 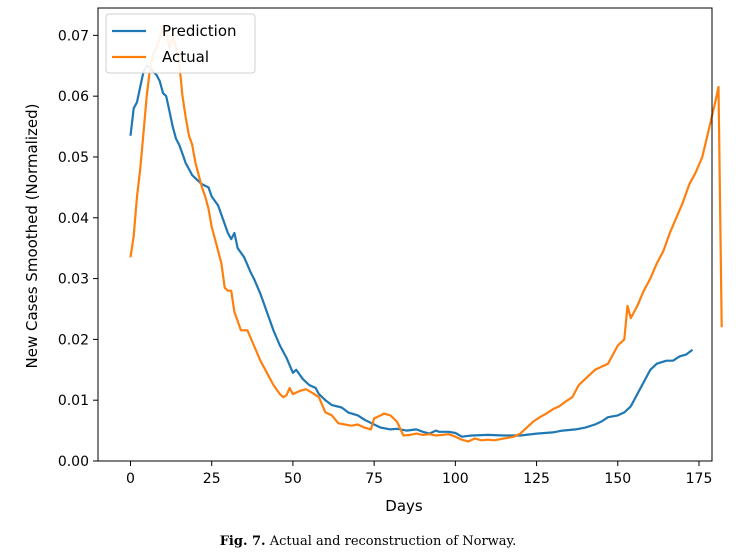 What do you see at coordinates (404, 506) in the screenshot?
I see `x-axis-label: Days` at bounding box center [404, 506].